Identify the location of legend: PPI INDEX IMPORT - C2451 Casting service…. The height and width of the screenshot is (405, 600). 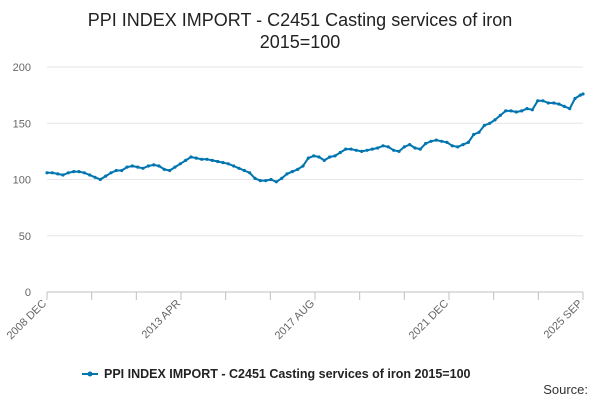
(276, 374).